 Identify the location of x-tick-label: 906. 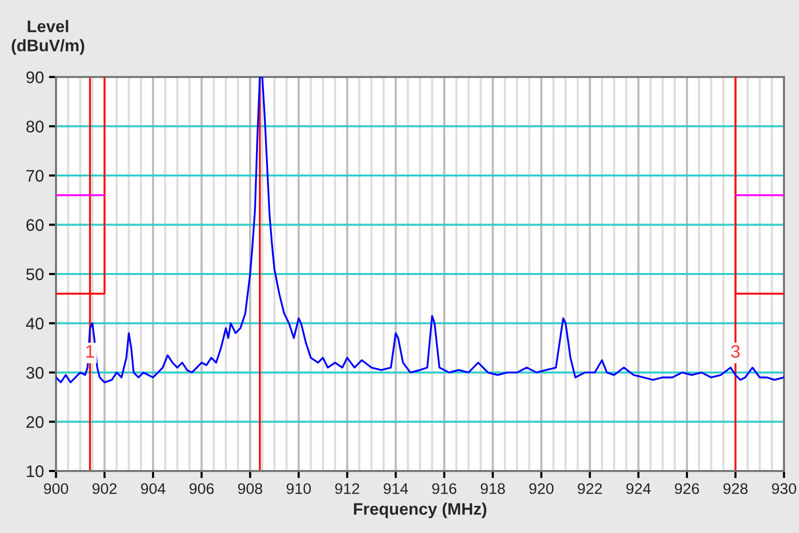
(202, 488).